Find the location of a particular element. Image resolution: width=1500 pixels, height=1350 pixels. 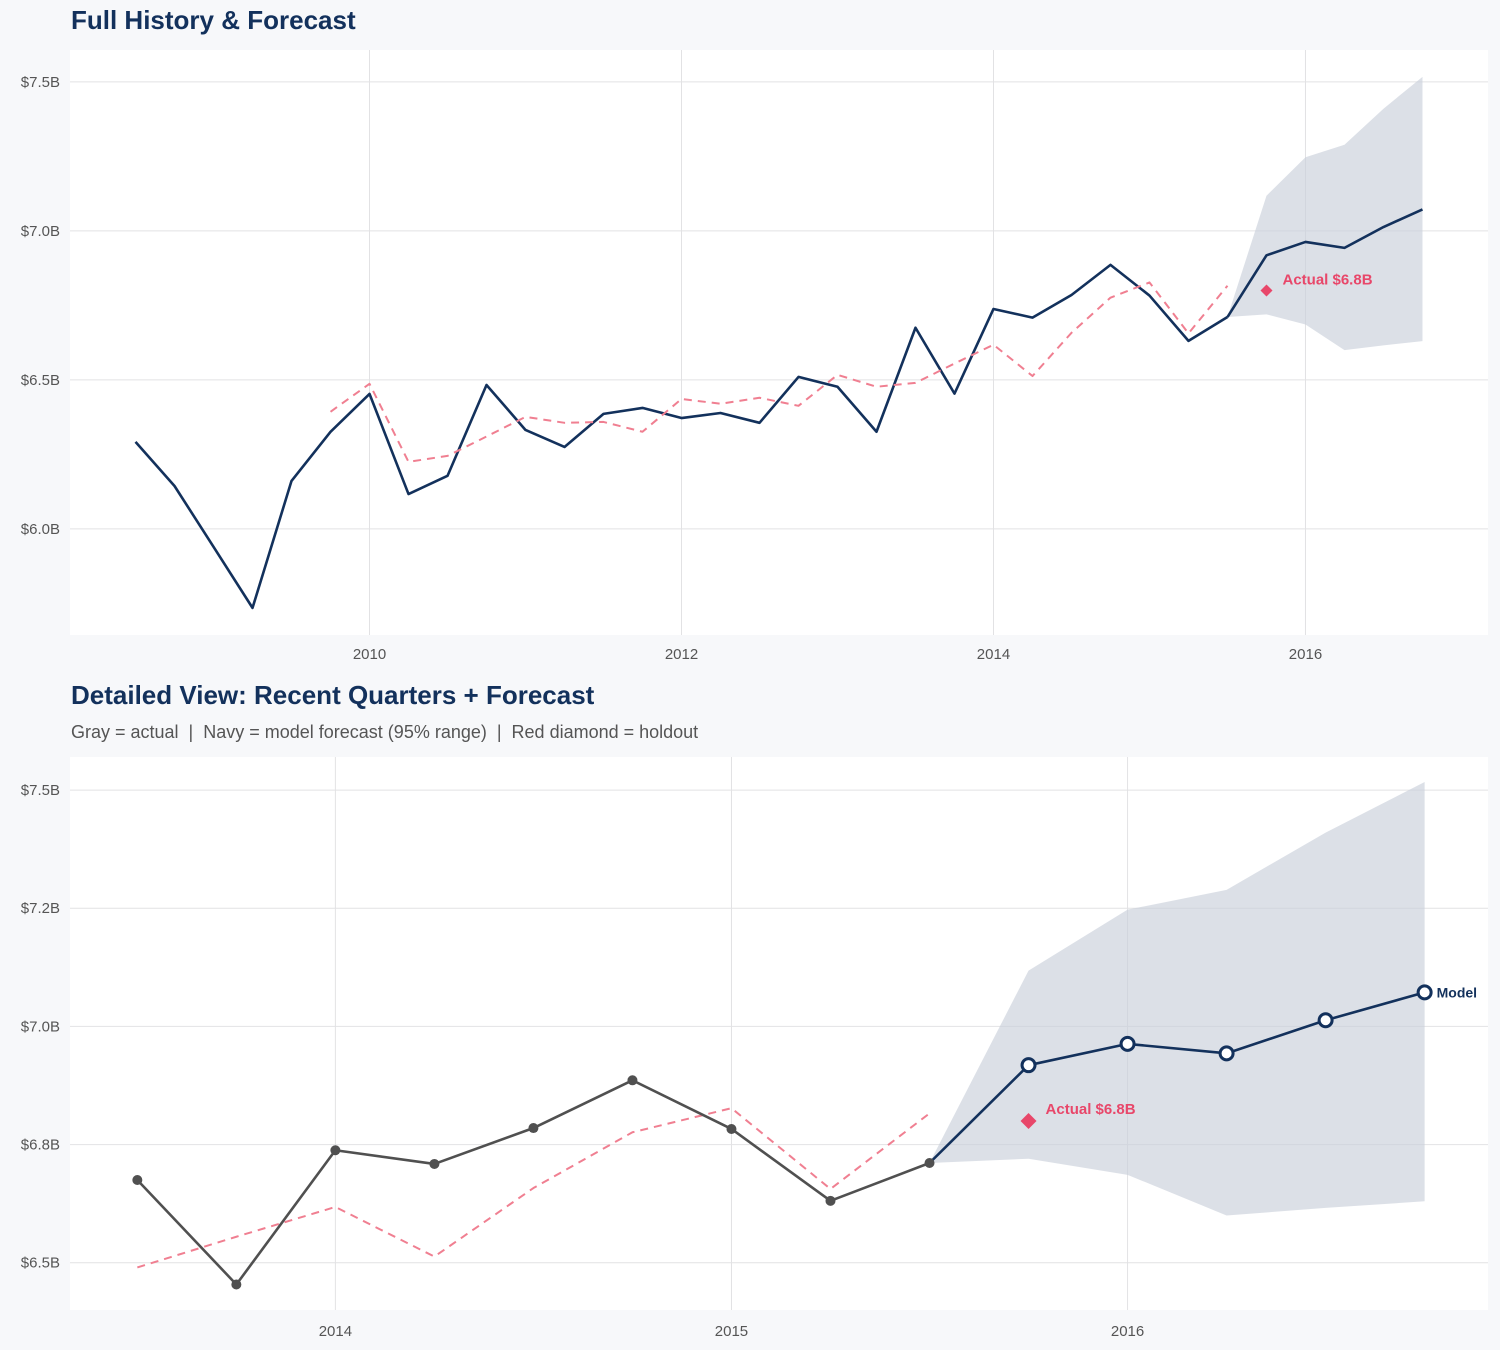

y-tick-label: $7.2B is located at coordinates (40, 908).